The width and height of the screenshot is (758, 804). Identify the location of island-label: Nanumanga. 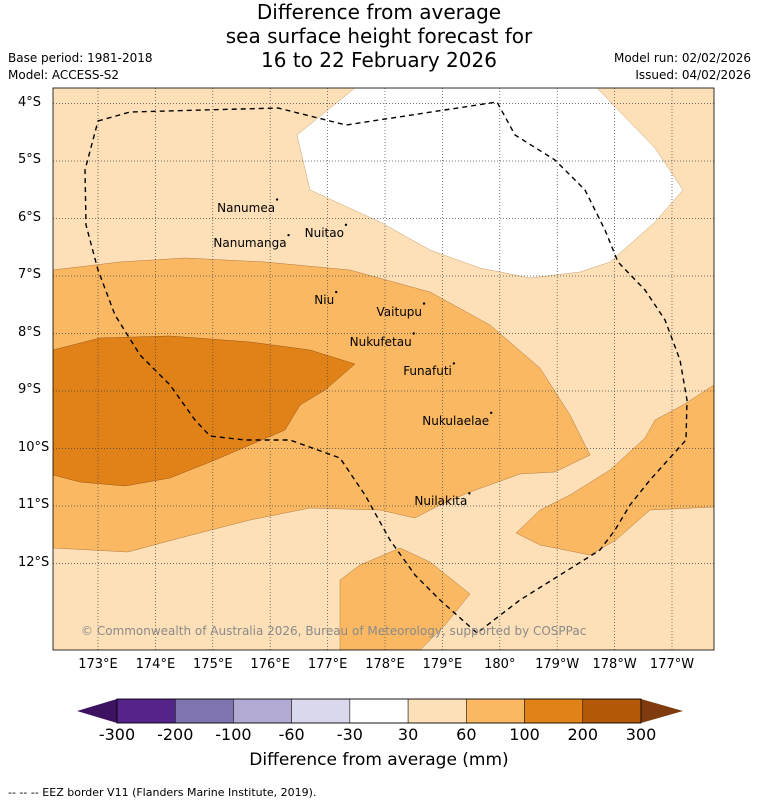
(250, 243).